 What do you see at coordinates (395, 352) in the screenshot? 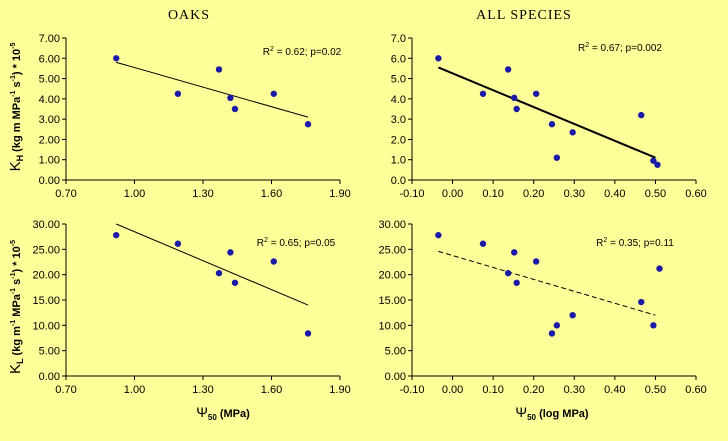
I see `y-tick-label: 5.00` at bounding box center [395, 352].